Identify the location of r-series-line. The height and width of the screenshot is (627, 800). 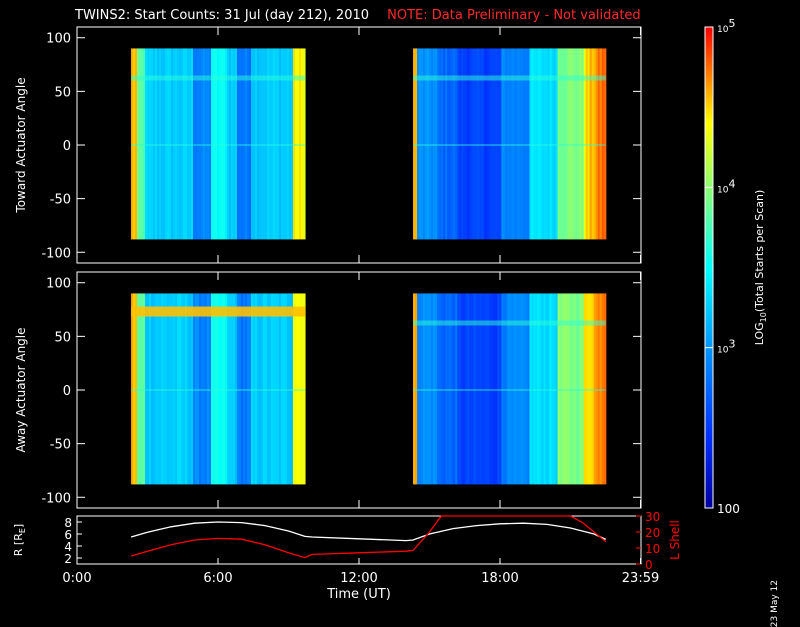
(368, 531).